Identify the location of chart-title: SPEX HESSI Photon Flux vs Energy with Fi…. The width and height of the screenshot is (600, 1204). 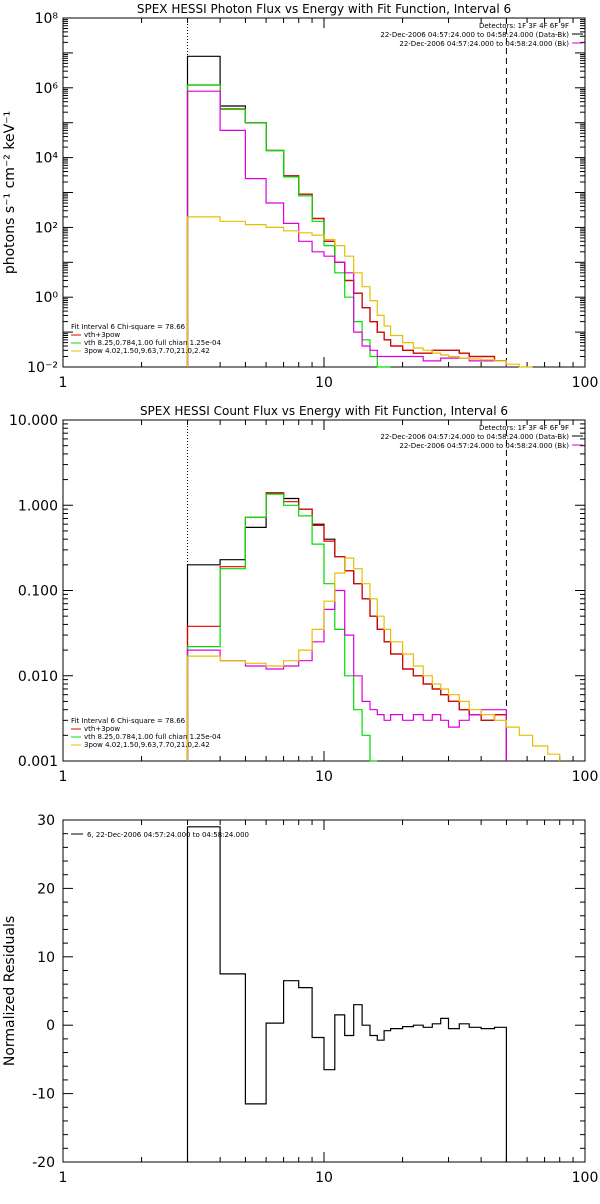
(324, 9).